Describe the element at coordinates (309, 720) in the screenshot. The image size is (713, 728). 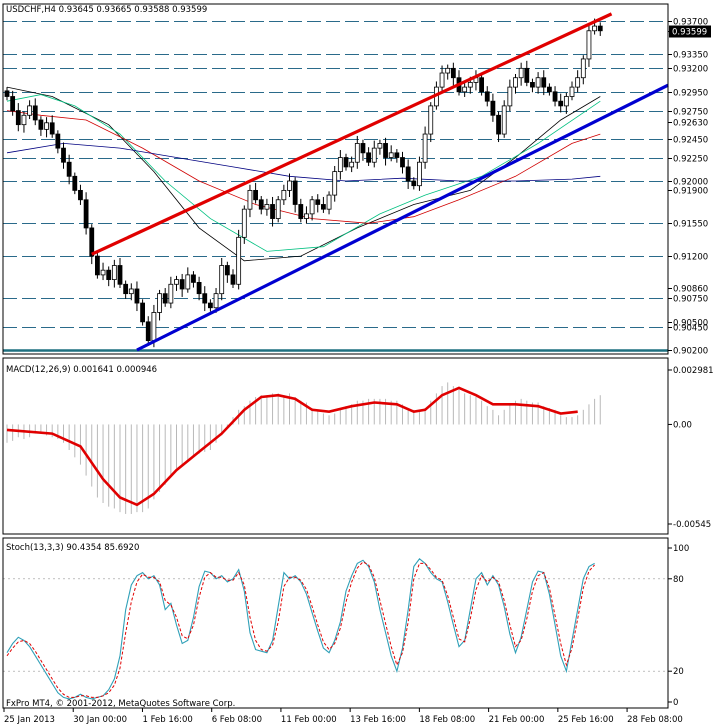
I see `time-tick-label: 11 Feb 00:00` at that location.